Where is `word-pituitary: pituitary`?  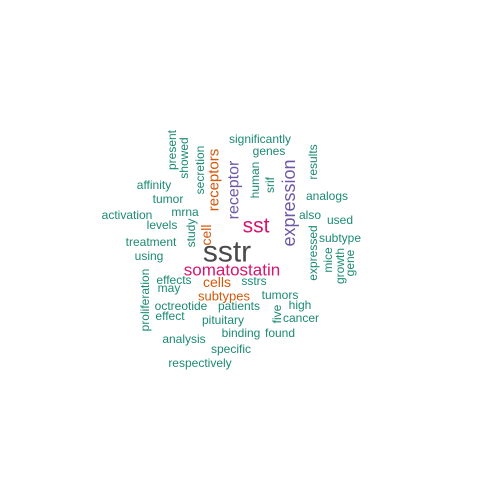
word-pituitary: pituitary is located at coordinates (223, 320).